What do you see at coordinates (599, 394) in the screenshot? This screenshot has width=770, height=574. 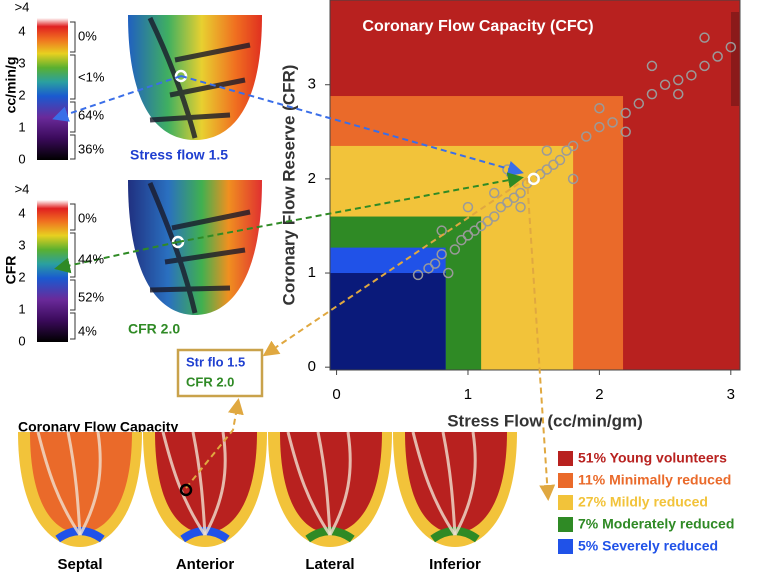 I see `x-tick-label: 2` at bounding box center [599, 394].